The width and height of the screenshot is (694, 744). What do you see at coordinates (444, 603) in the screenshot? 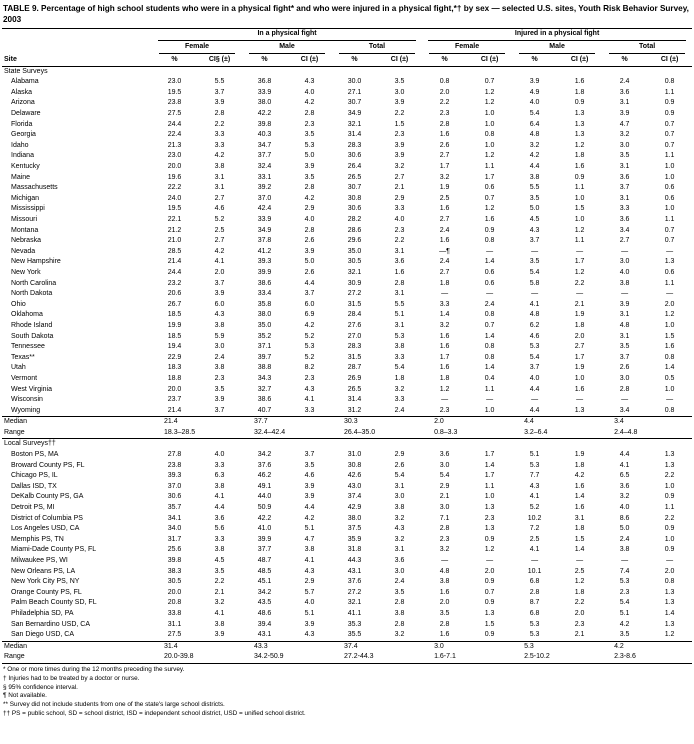
I see `value-cell: 2.0` at bounding box center [444, 603].